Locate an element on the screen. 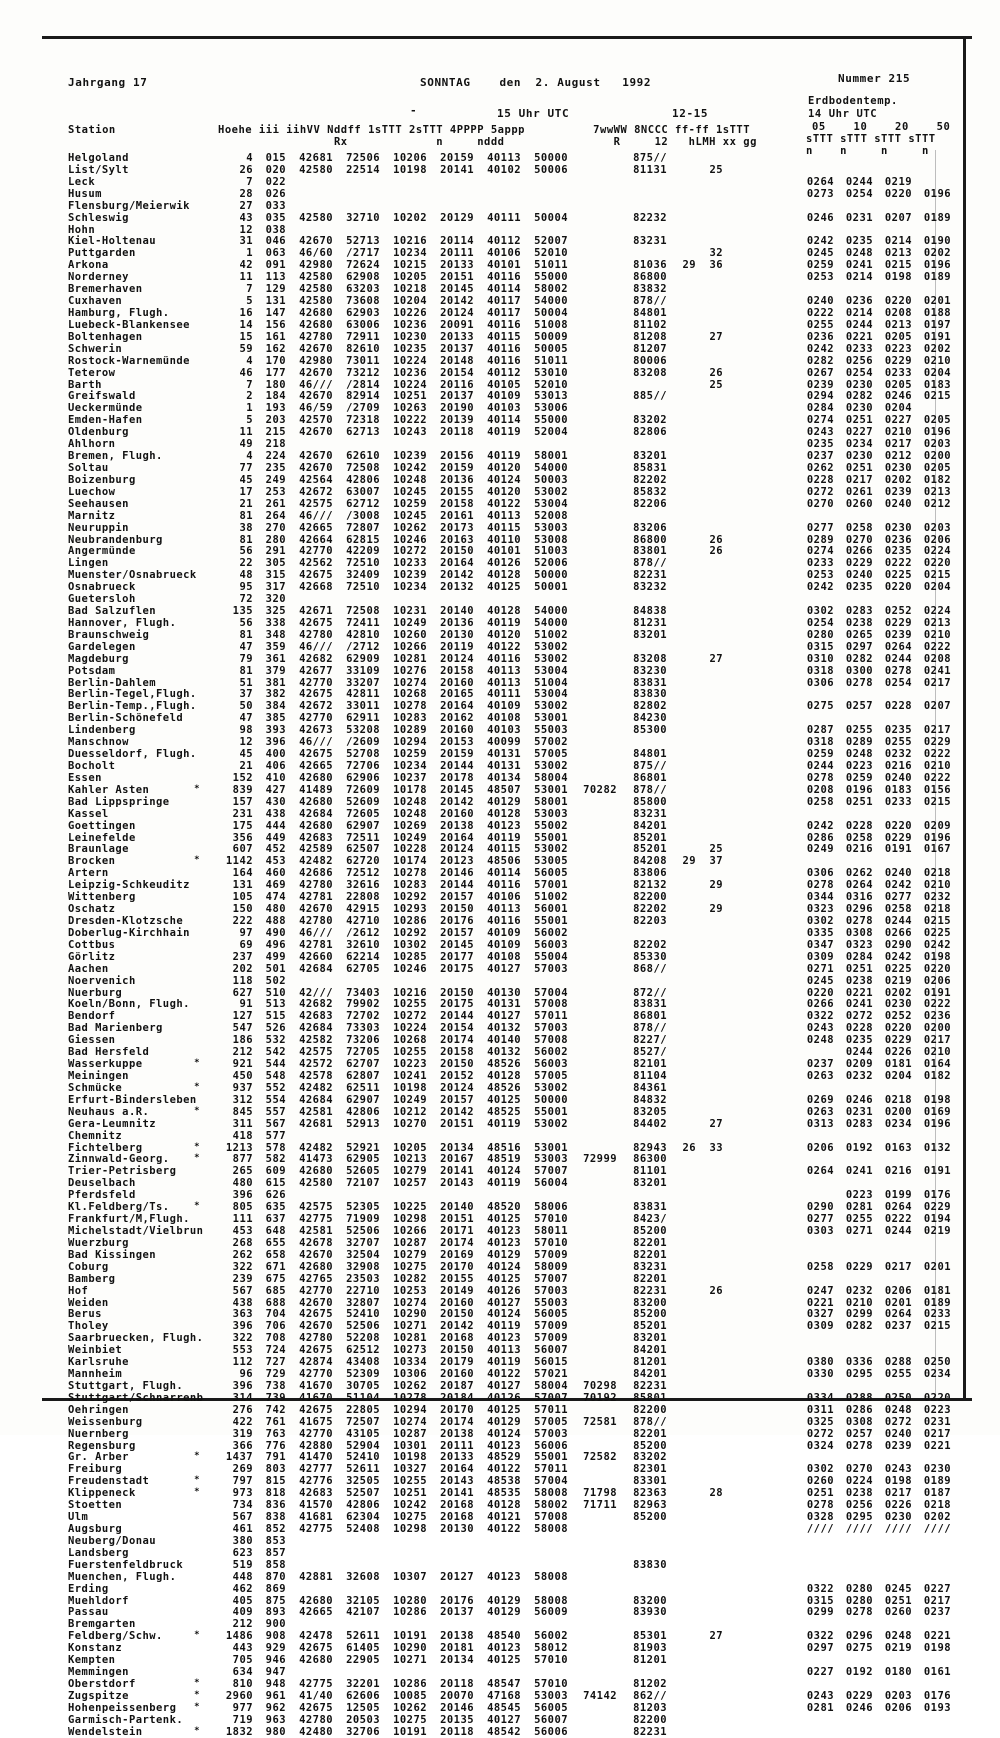 The height and width of the screenshot is (1738, 1000). group-5appp: 56009 is located at coordinates (551, 1612).